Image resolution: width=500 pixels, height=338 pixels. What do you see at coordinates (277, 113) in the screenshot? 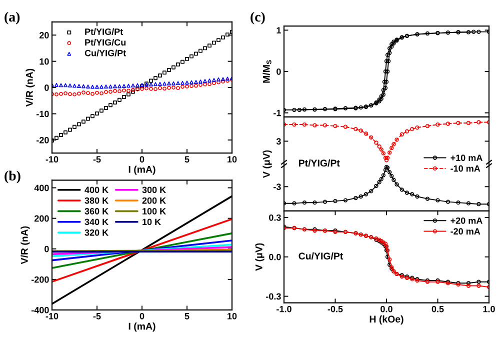
I see `y-tick-label: -1` at bounding box center [277, 113].